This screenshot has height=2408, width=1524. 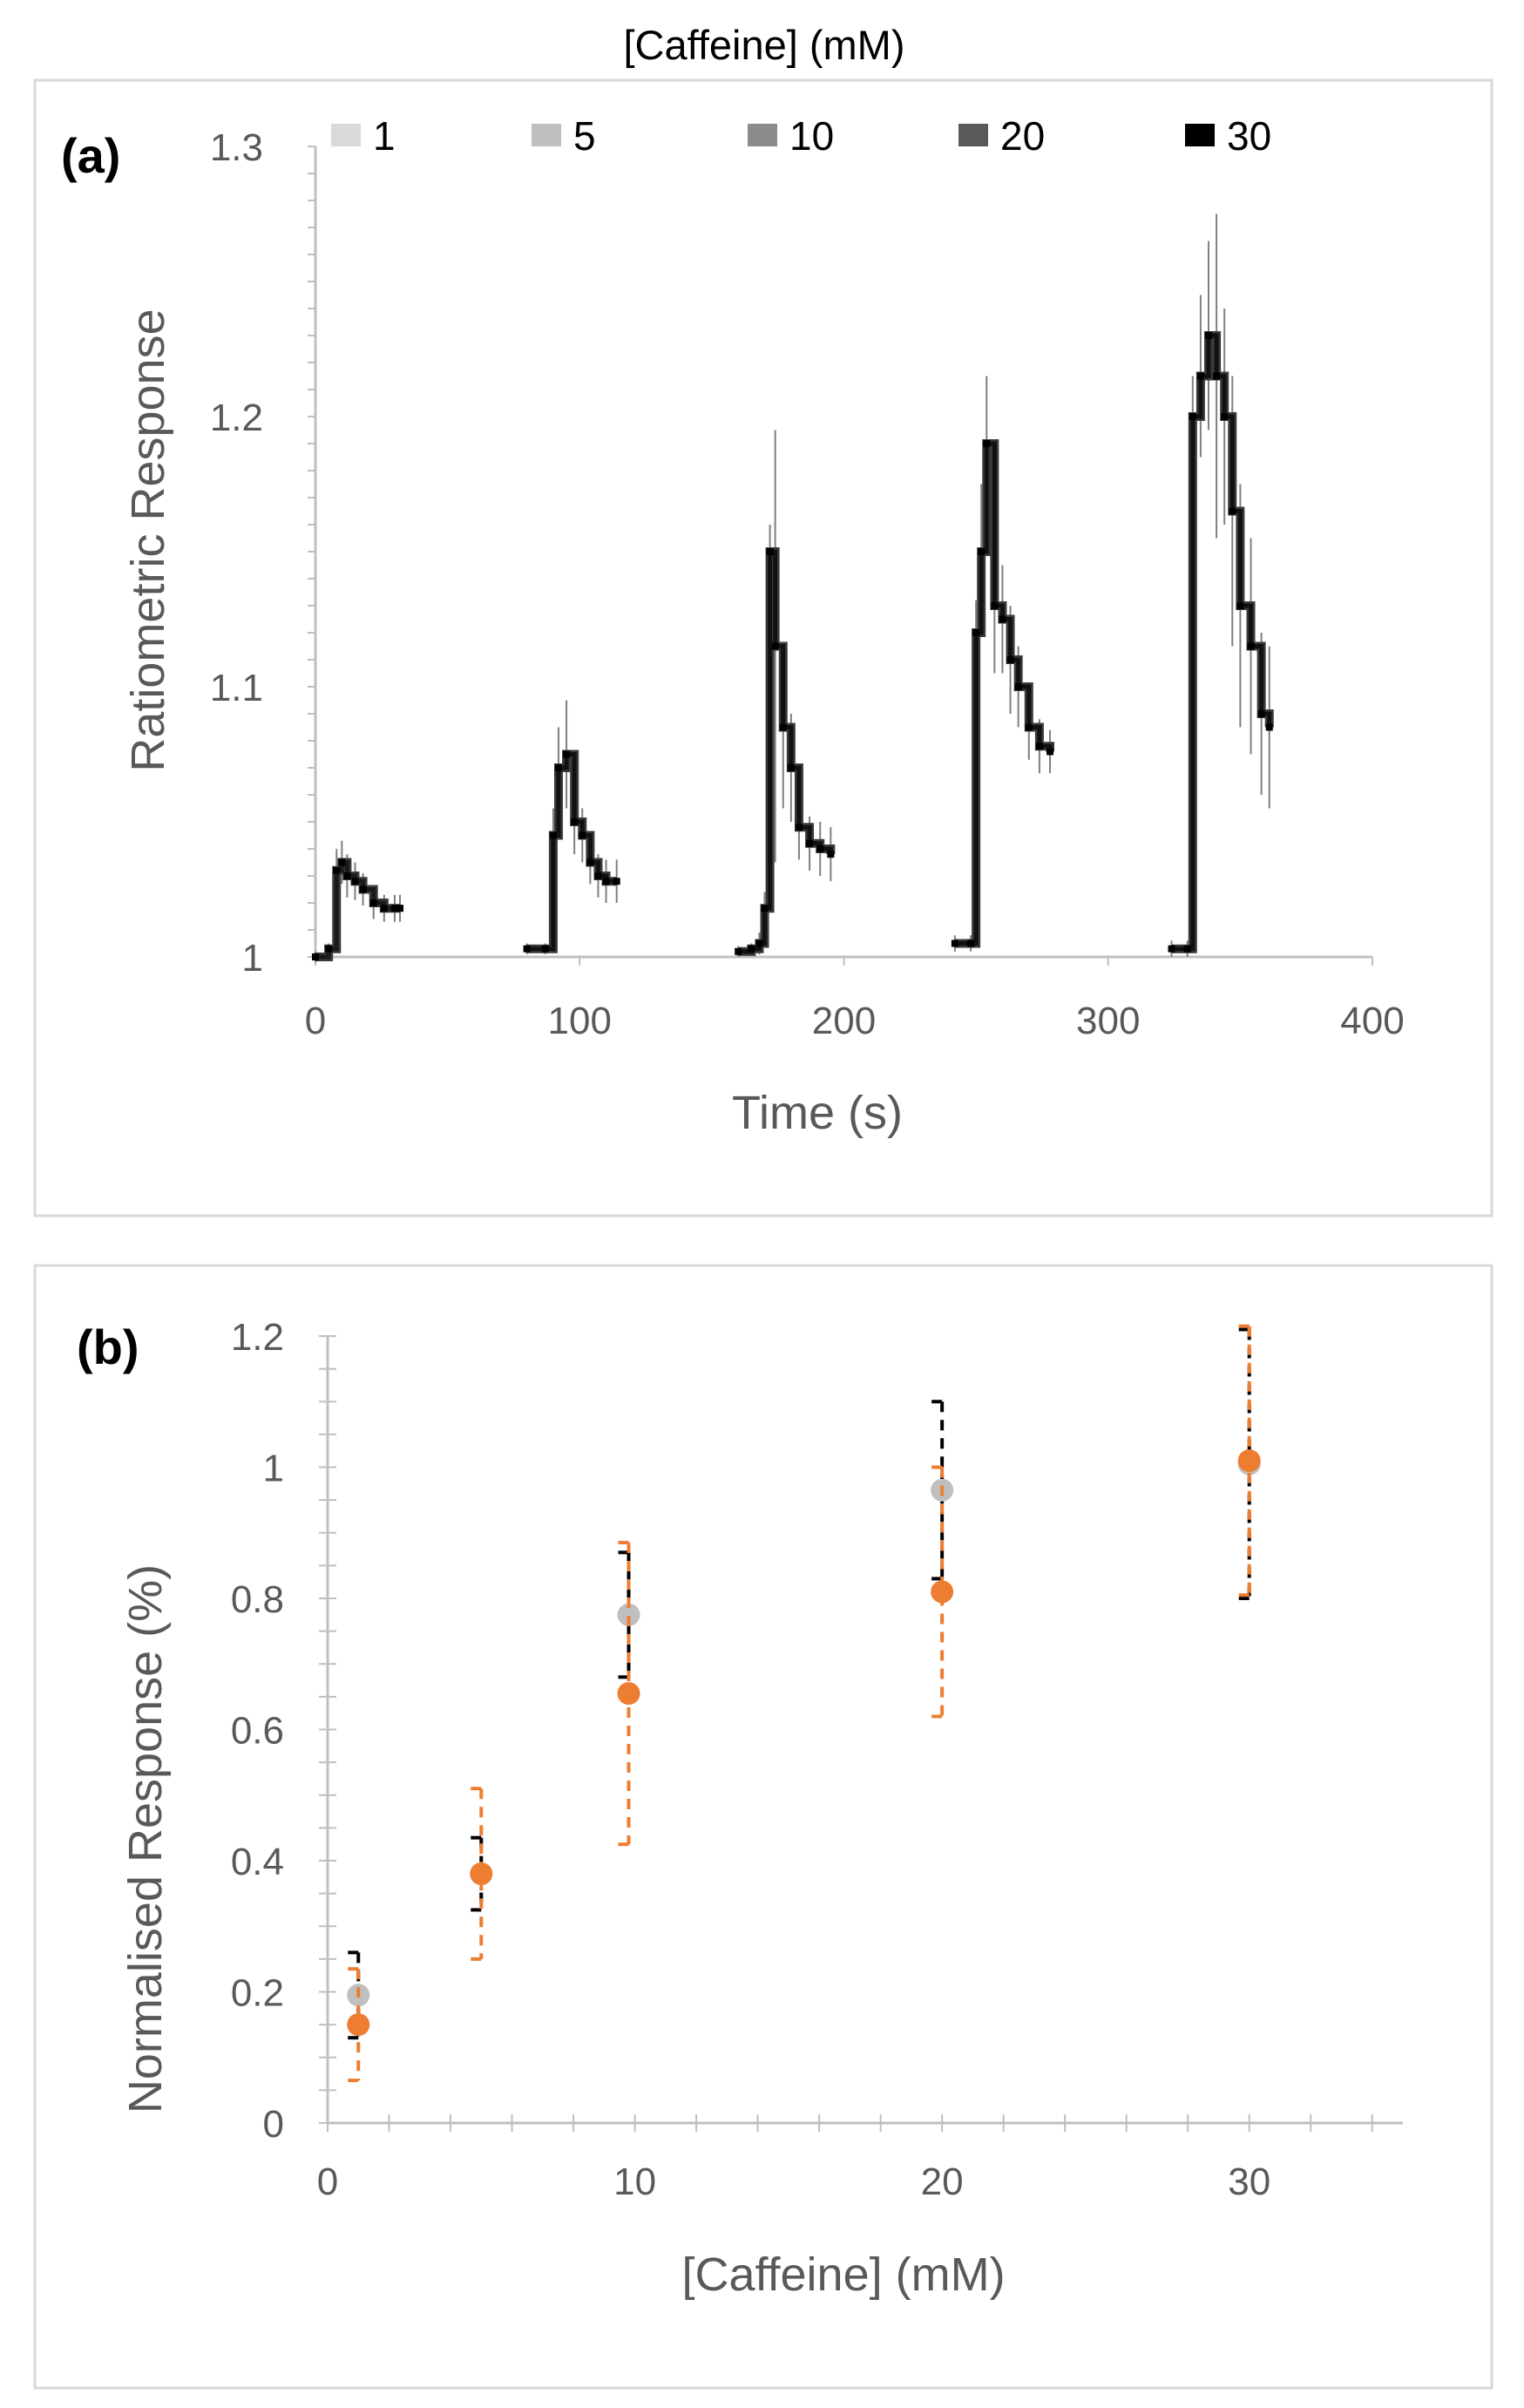 I want to click on panel-a-x-tick-label: 300, so click(x=1108, y=1021).